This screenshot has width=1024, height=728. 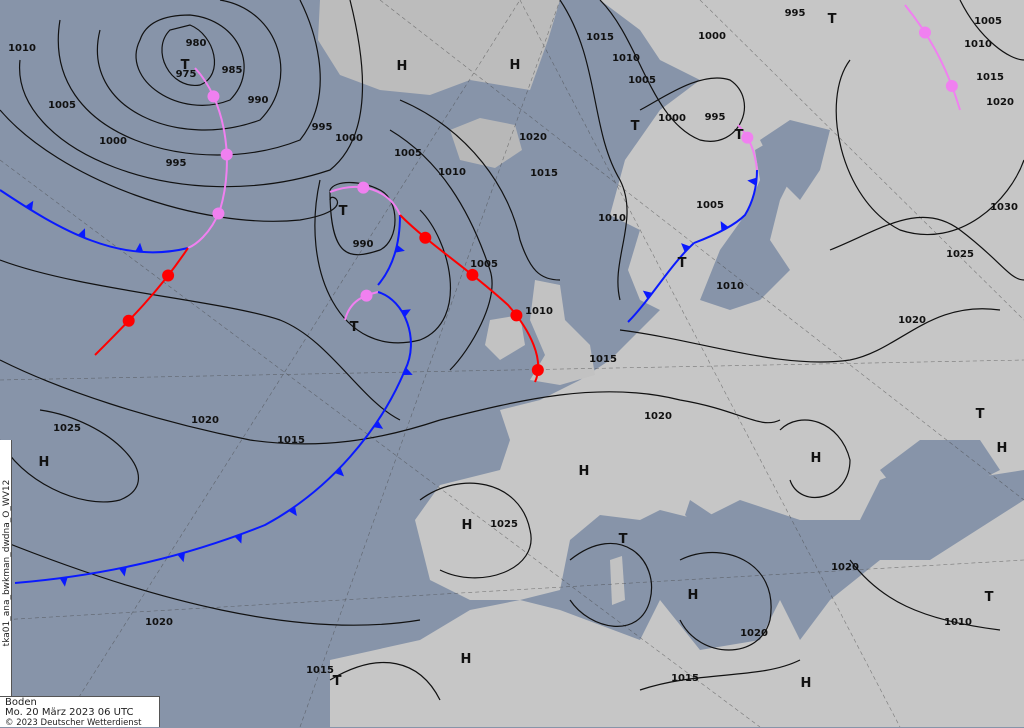 What do you see at coordinates (562, 332) in the screenshot?
I see `great-britain-land` at bounding box center [562, 332].